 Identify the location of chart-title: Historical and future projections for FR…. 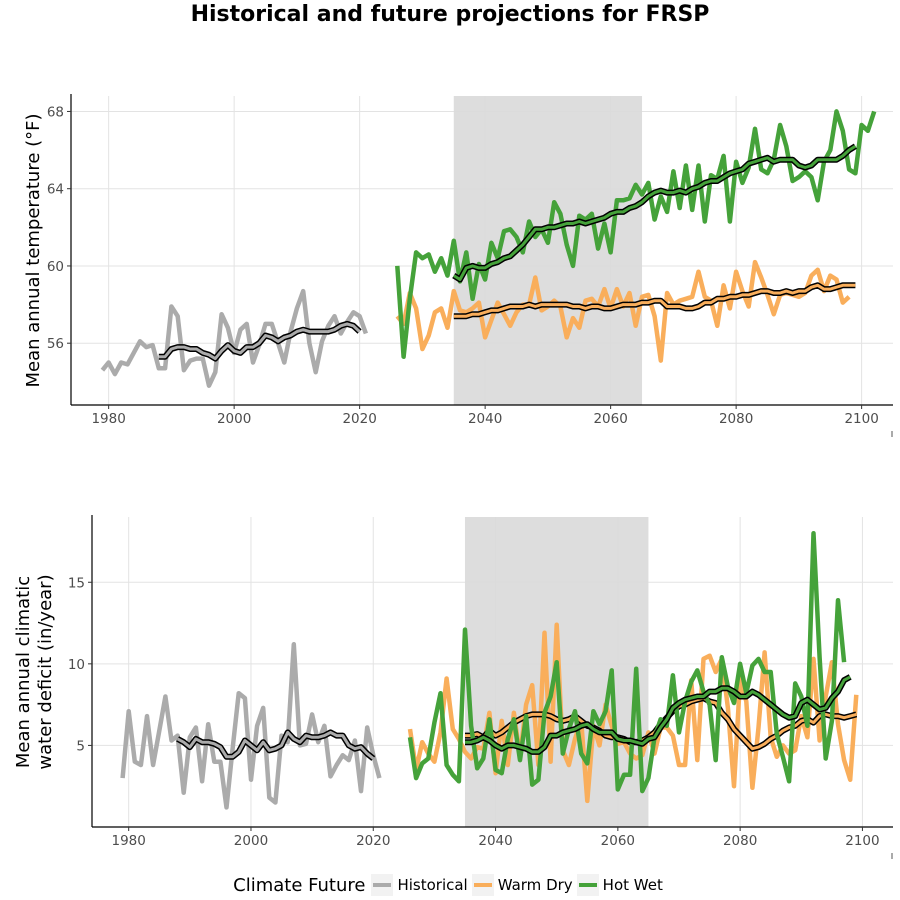
(450, 14).